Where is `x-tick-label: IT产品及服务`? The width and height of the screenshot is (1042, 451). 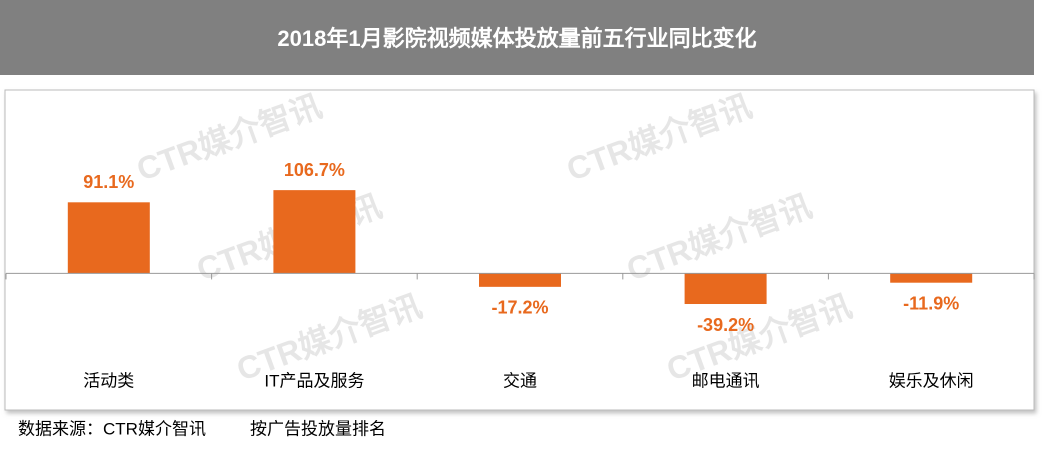
x-tick-label: IT产品及服务 is located at coordinates (314, 380).